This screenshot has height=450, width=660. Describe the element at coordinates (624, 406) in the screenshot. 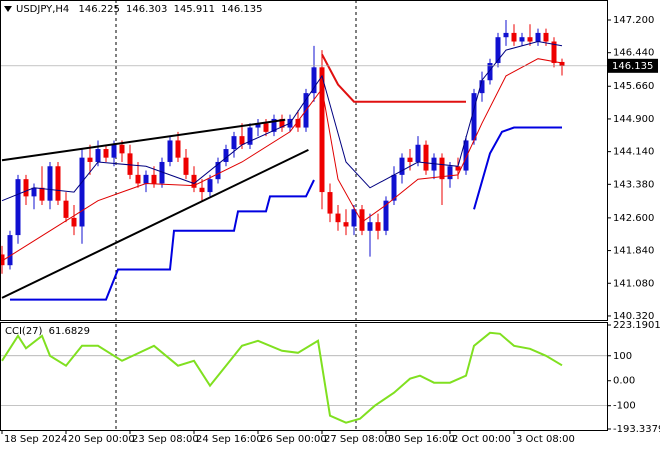

I see `y-tick-label: -100` at that location.